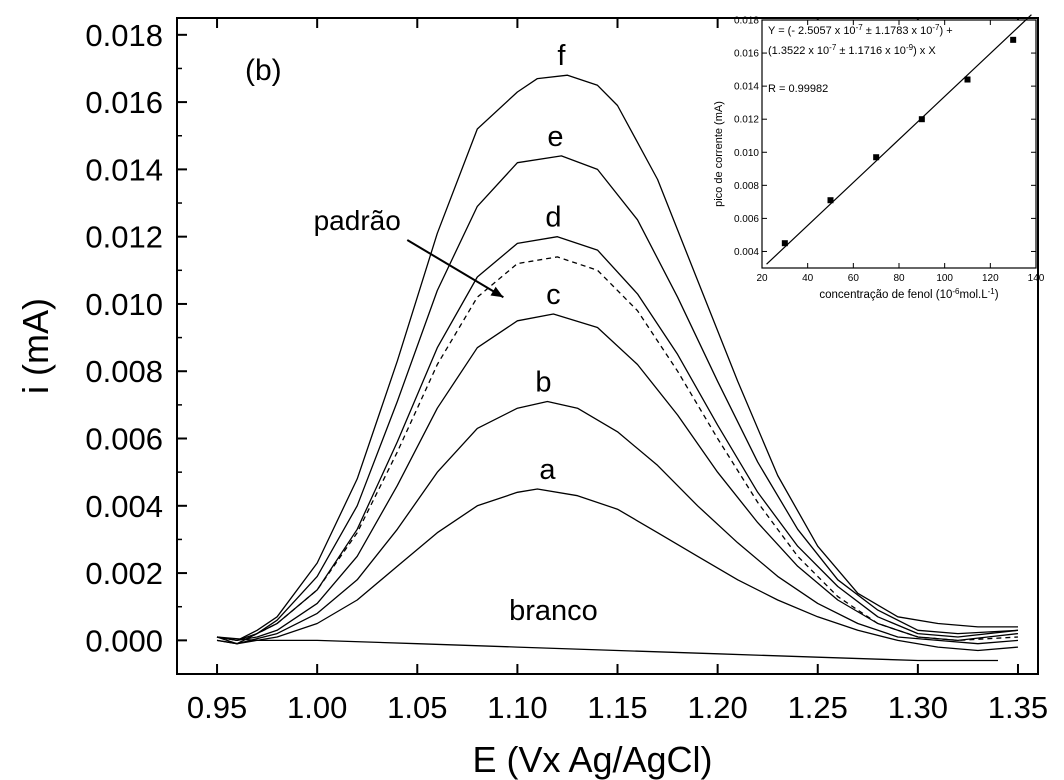  What do you see at coordinates (860, 30) in the screenshot?
I see `inset-equation-line1: Y = (- 2.5057 x 10-7 ± 1.1783 x 10-7) +` at bounding box center [860, 30].